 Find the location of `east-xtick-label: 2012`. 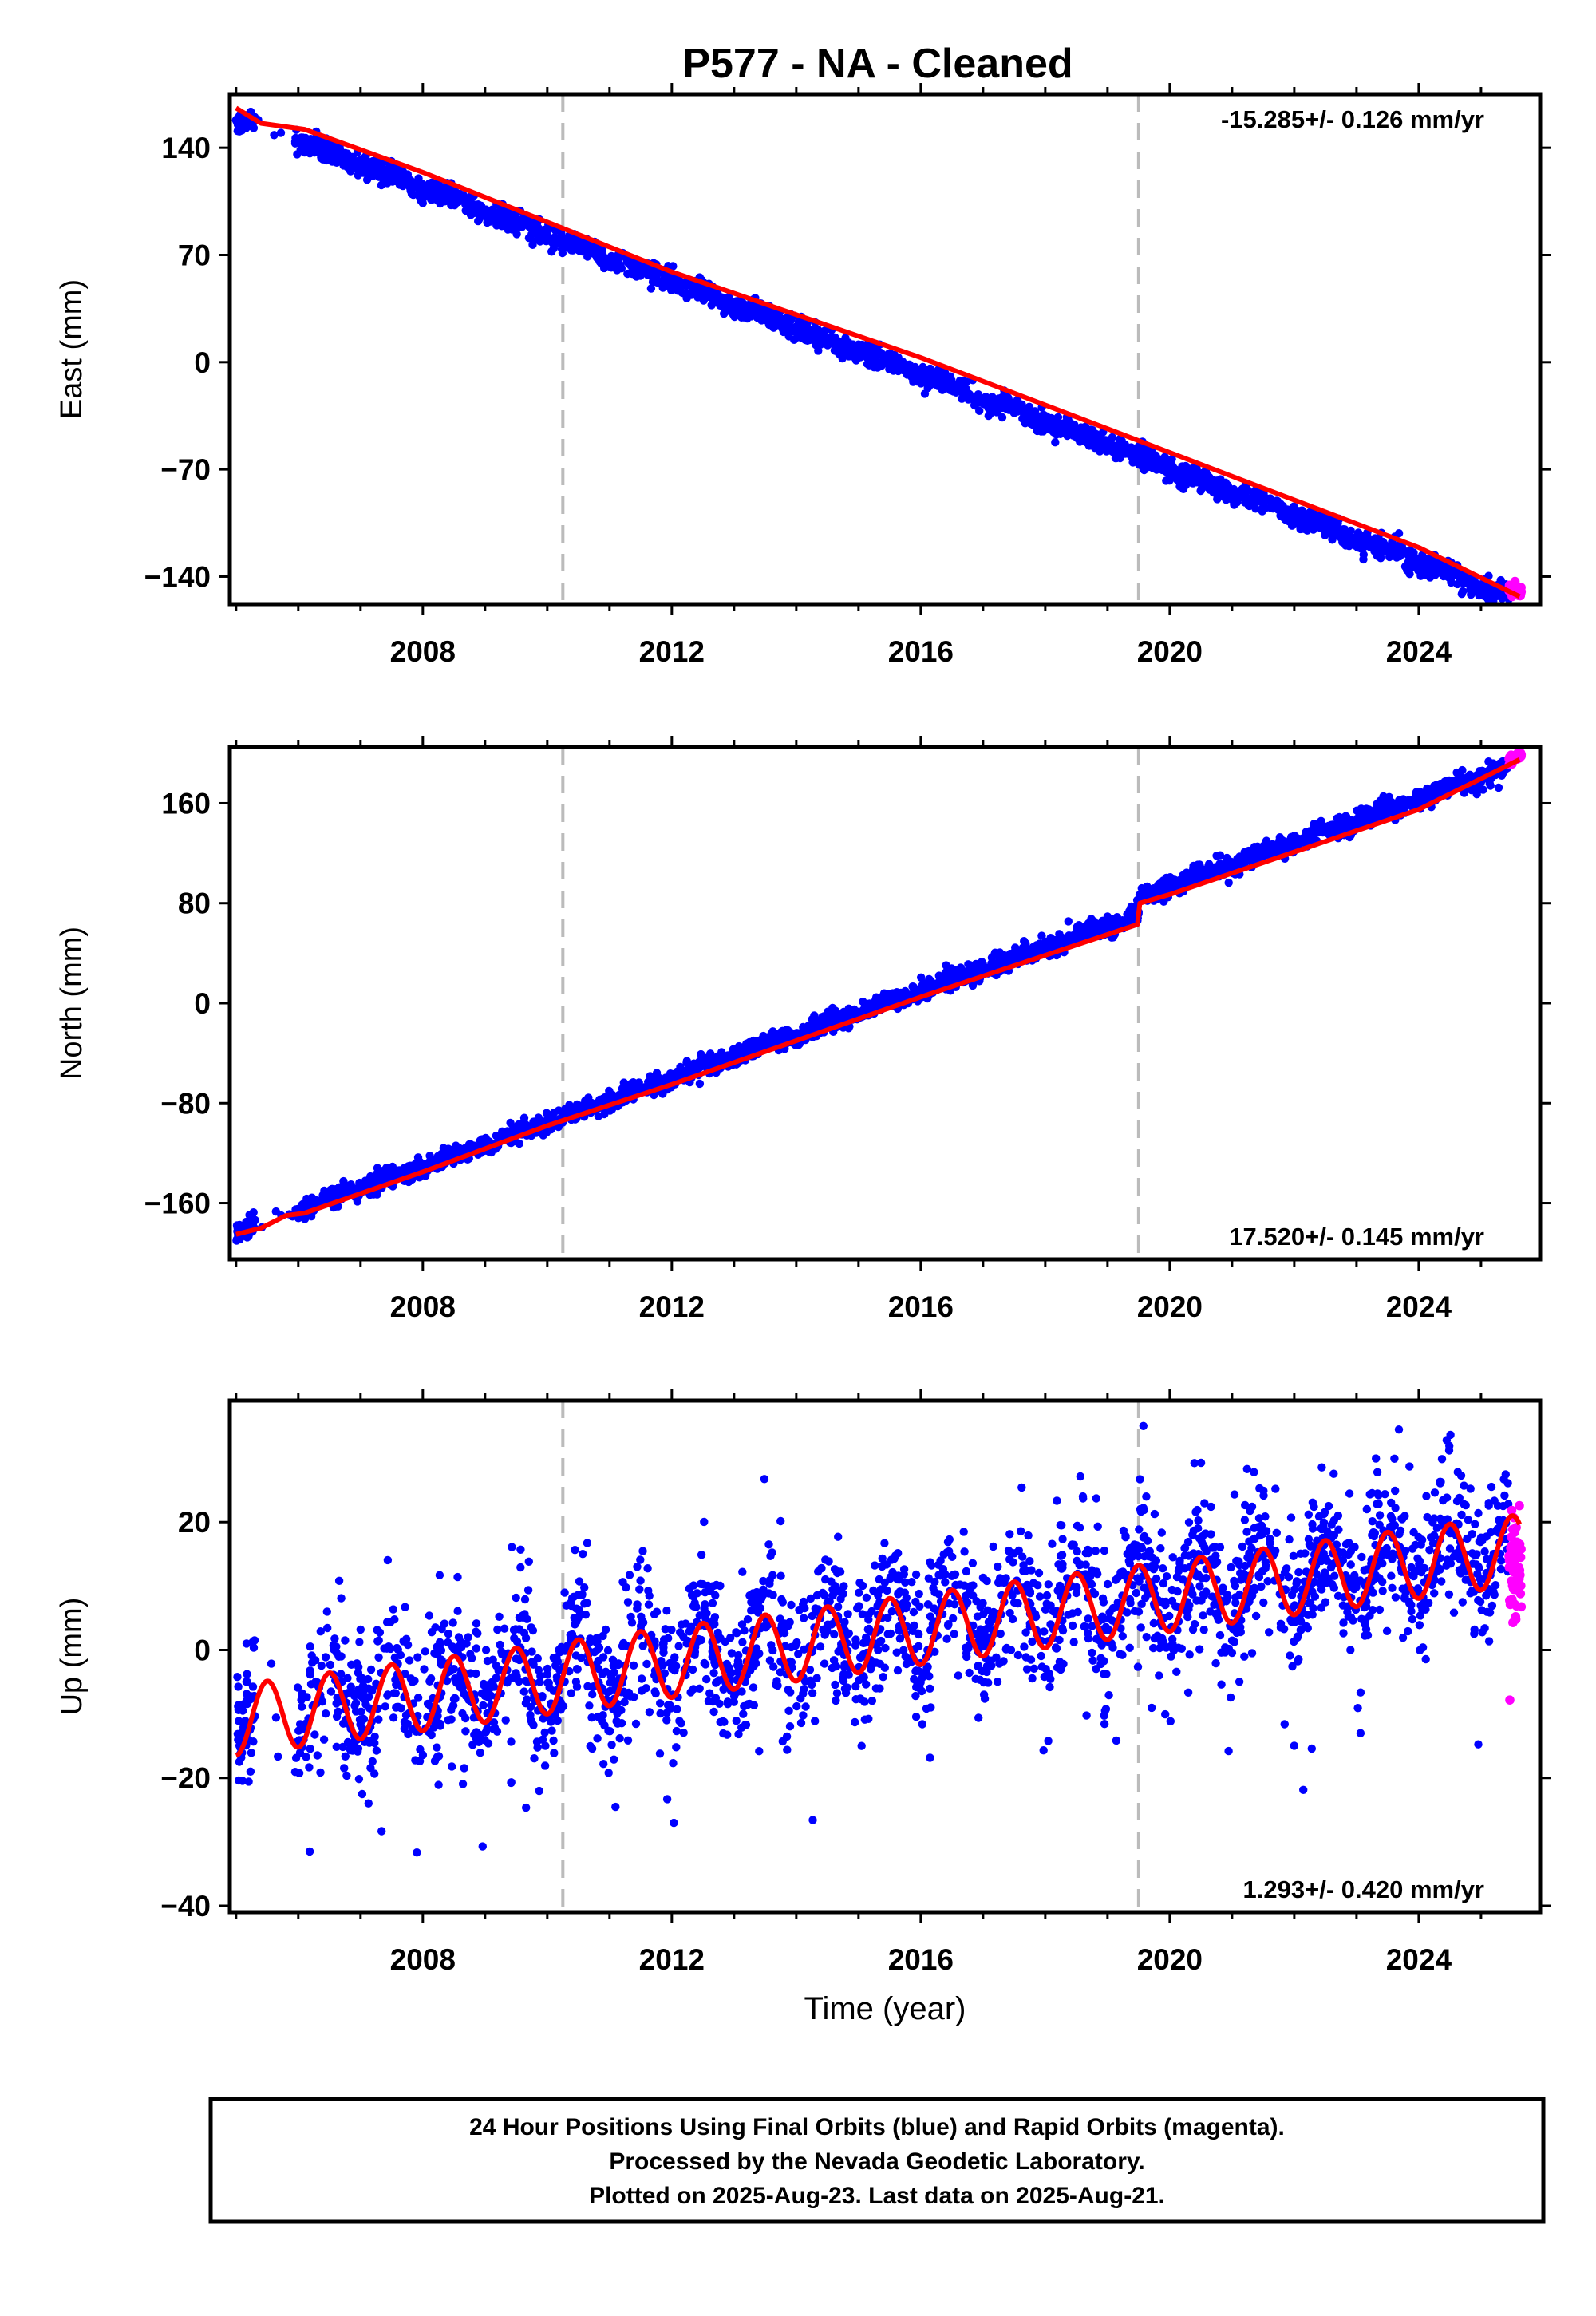

east-xtick-label: 2012 is located at coordinates (672, 651).